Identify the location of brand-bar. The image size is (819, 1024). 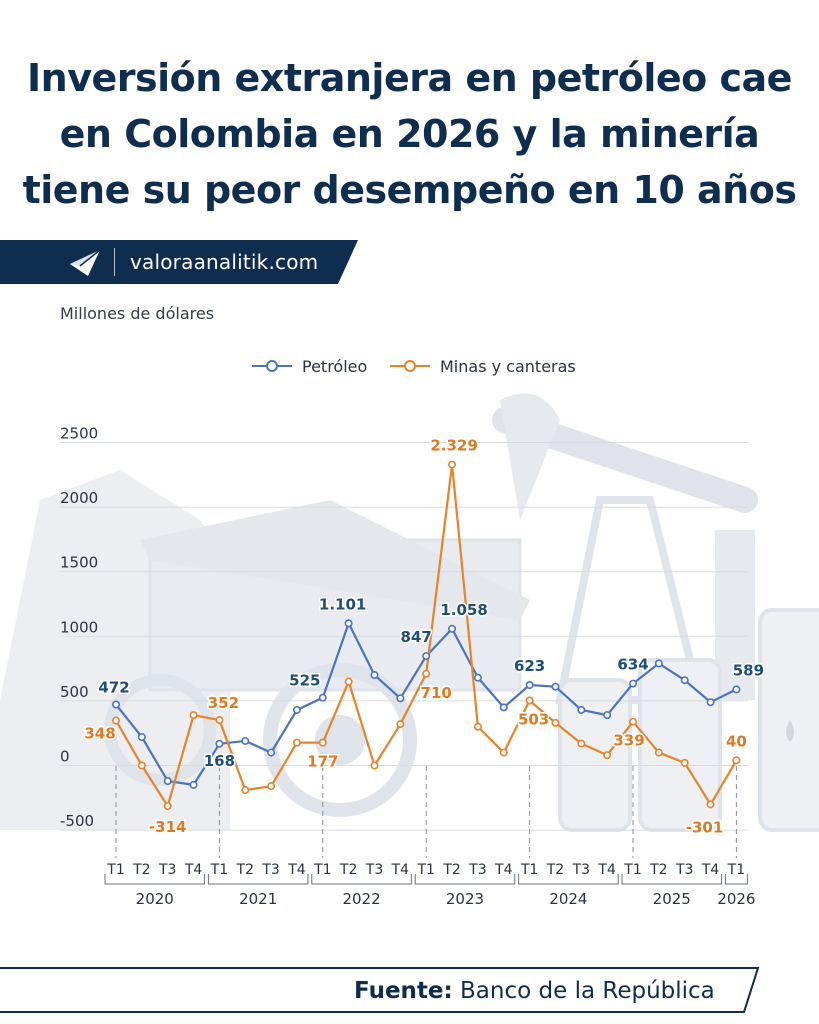
(180, 262).